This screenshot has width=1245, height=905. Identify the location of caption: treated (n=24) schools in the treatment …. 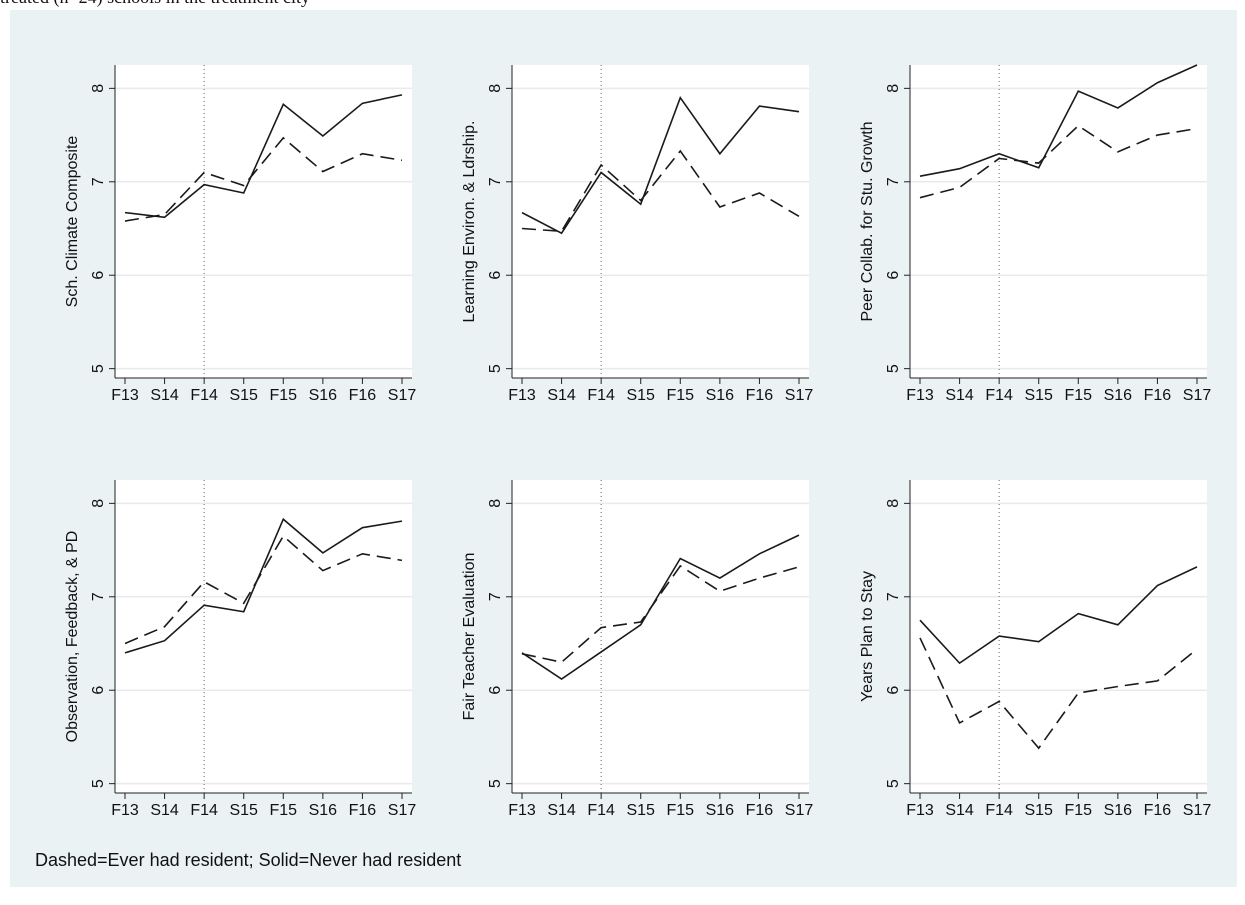
(155, 4).